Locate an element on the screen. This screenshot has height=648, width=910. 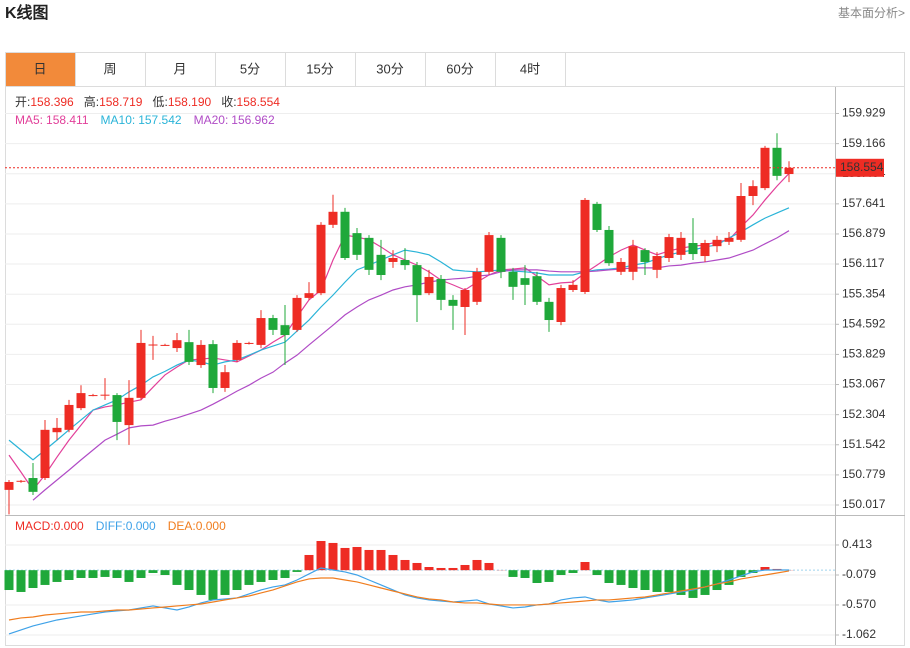
ohlc-name: 高: is located at coordinates (91, 101).